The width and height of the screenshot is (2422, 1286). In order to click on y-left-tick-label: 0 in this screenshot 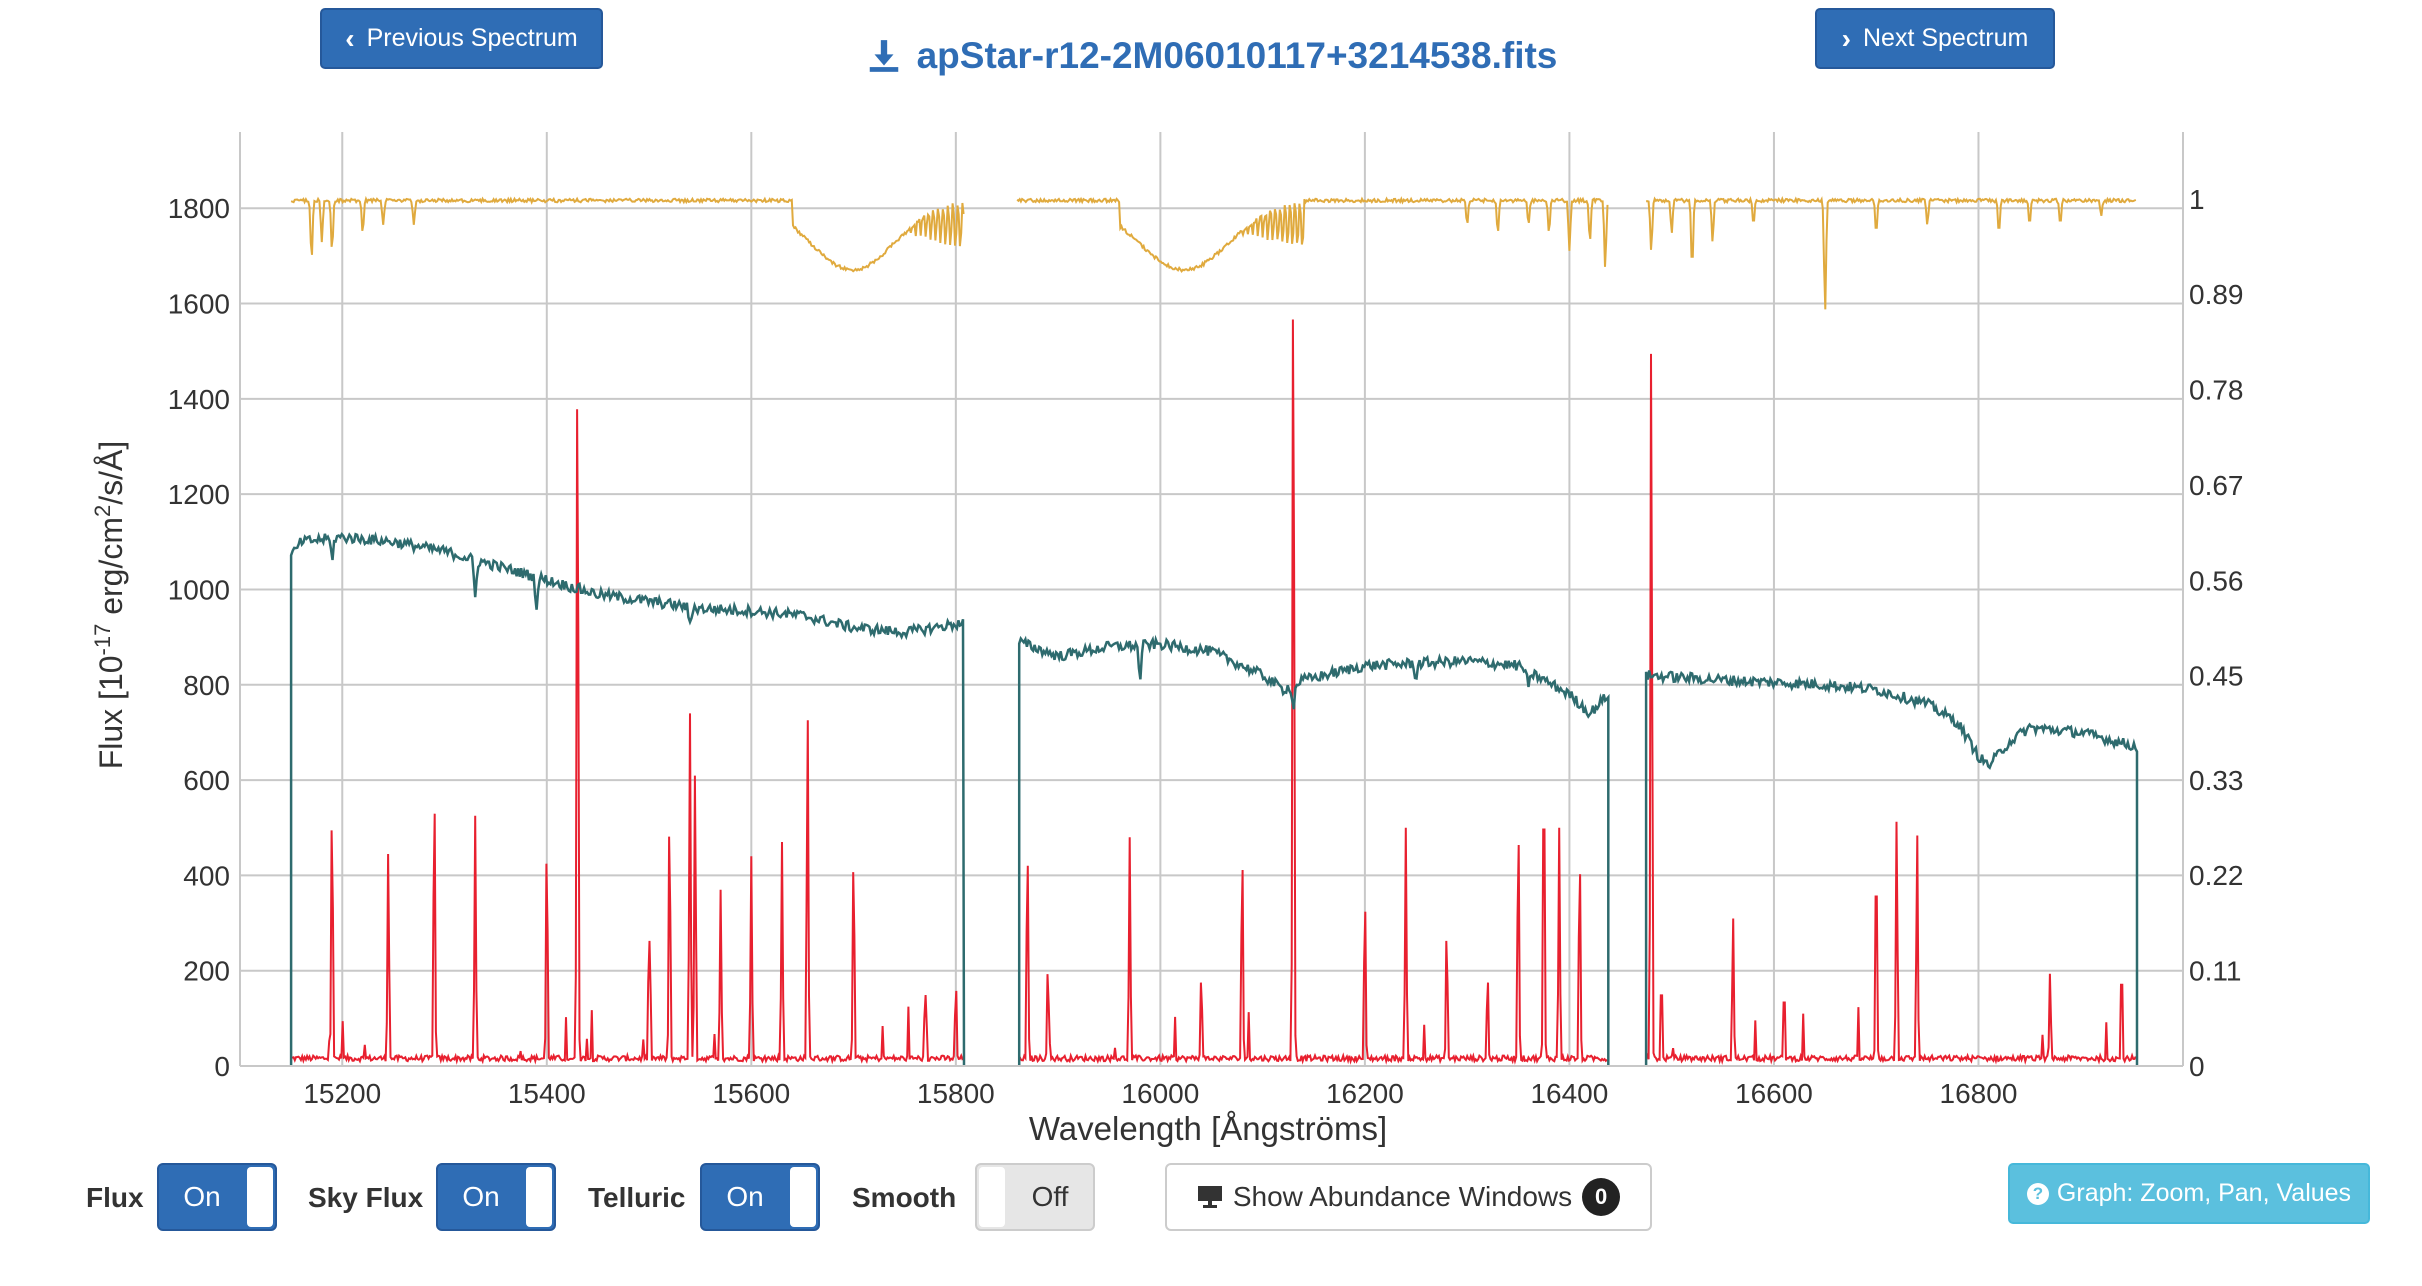, I will do `click(222, 1066)`.